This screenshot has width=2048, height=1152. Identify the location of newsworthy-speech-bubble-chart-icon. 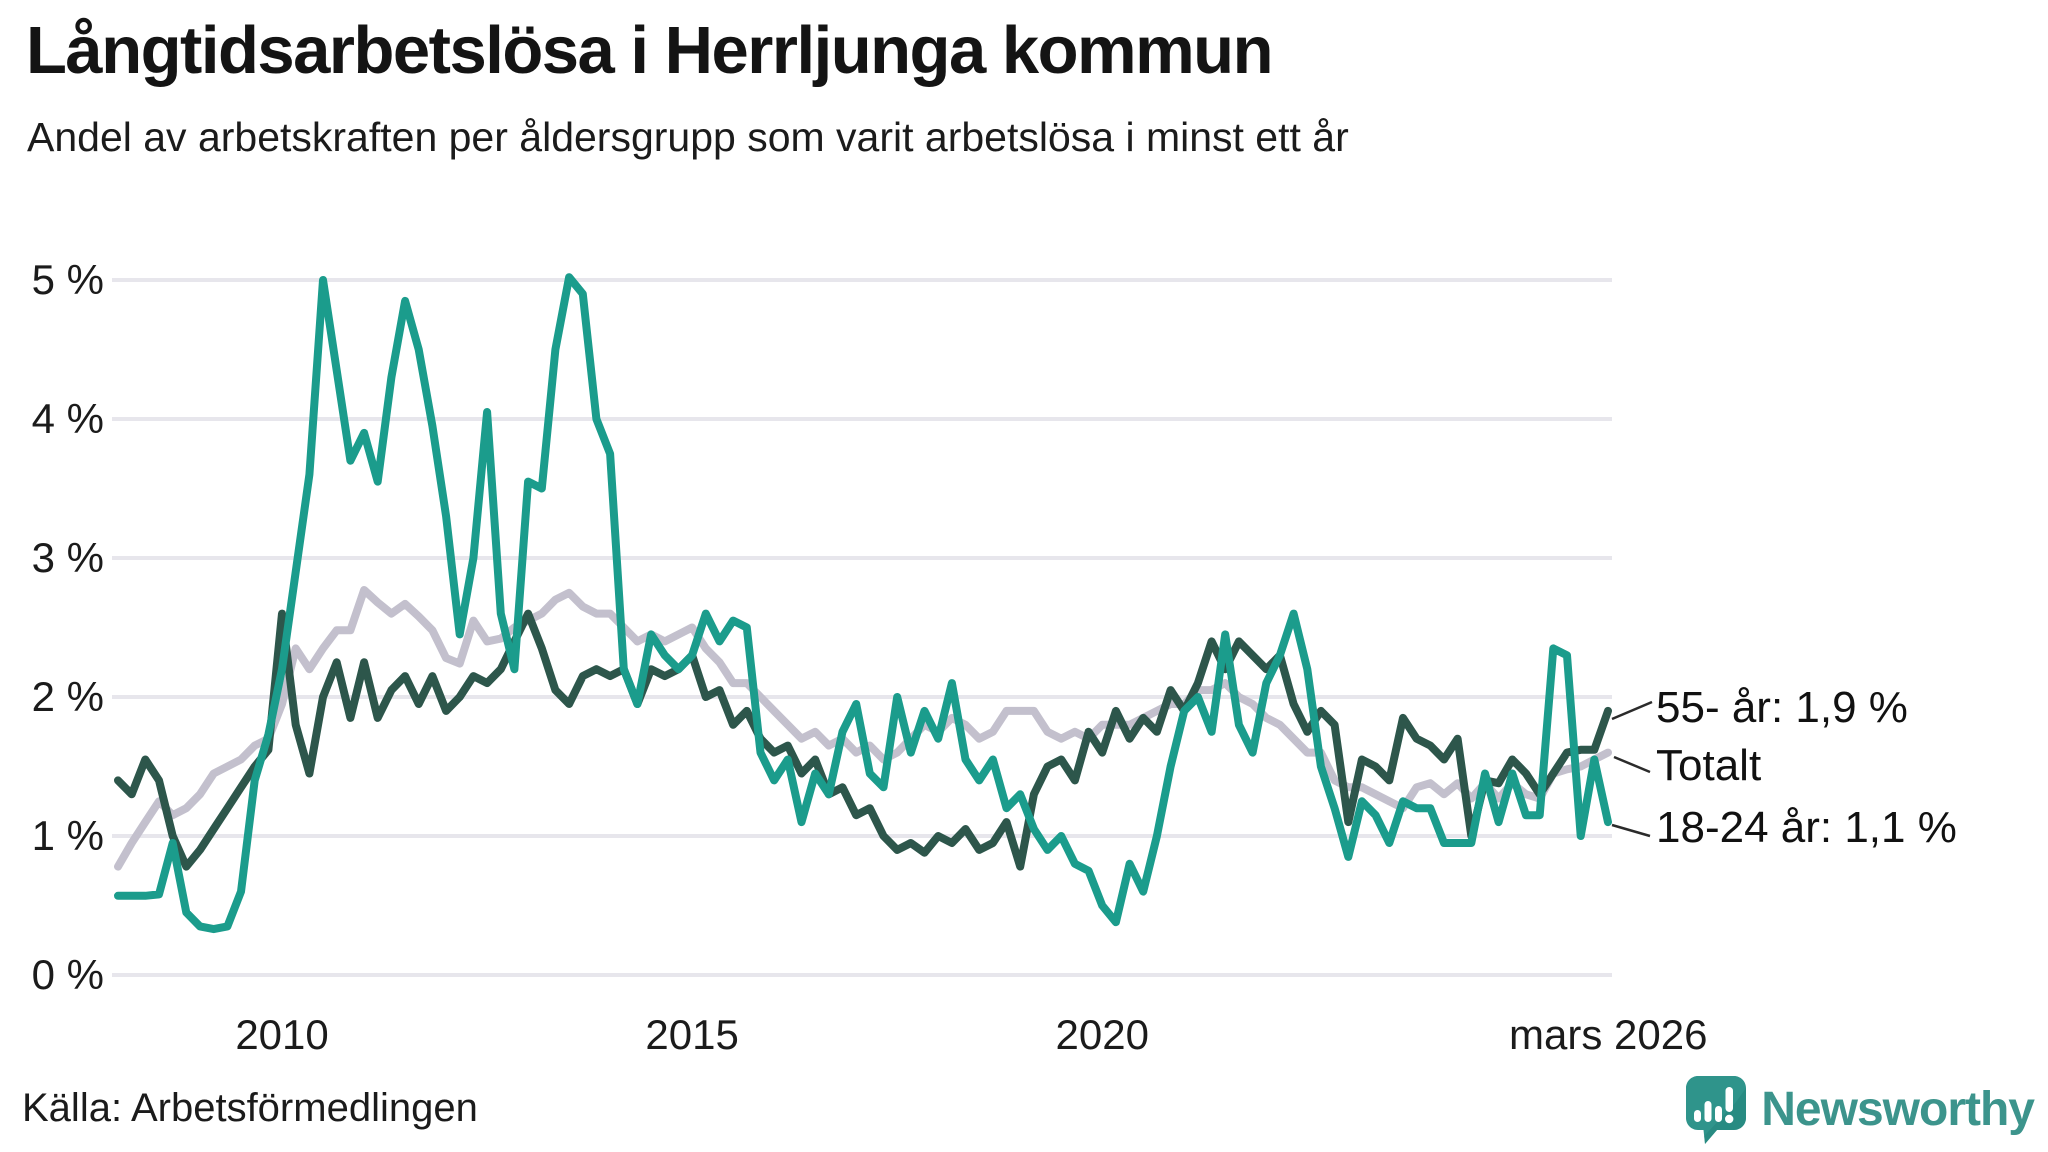
(1716, 1109).